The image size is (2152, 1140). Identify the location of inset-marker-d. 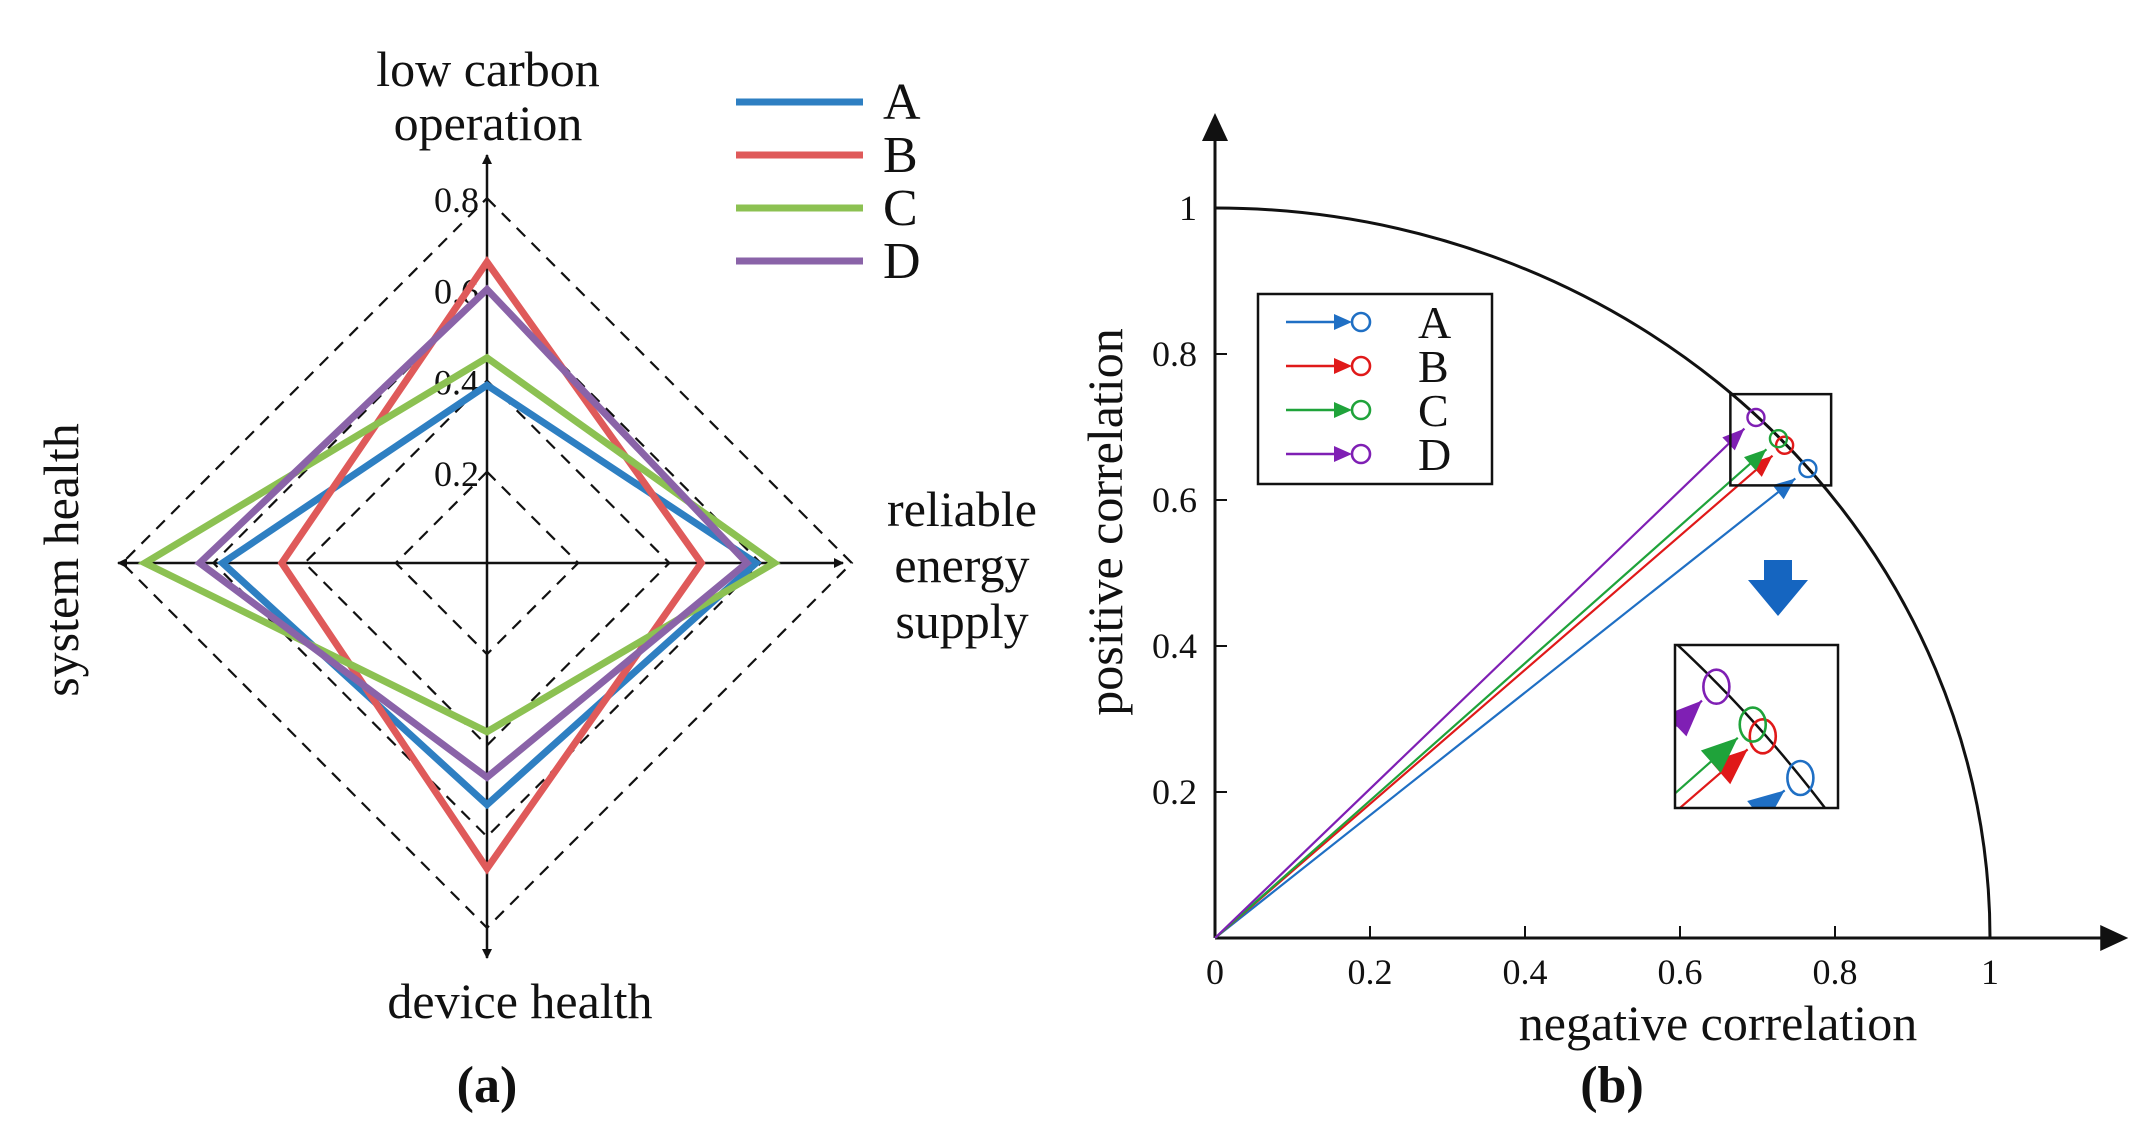
(1716, 687).